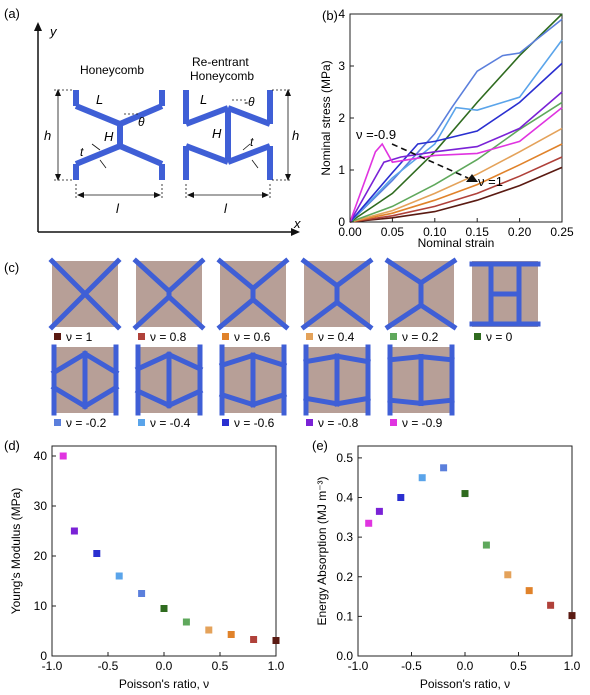  What do you see at coordinates (344, 616) in the screenshot?
I see `panel-e-ytick-label: 0.1` at bounding box center [344, 616].